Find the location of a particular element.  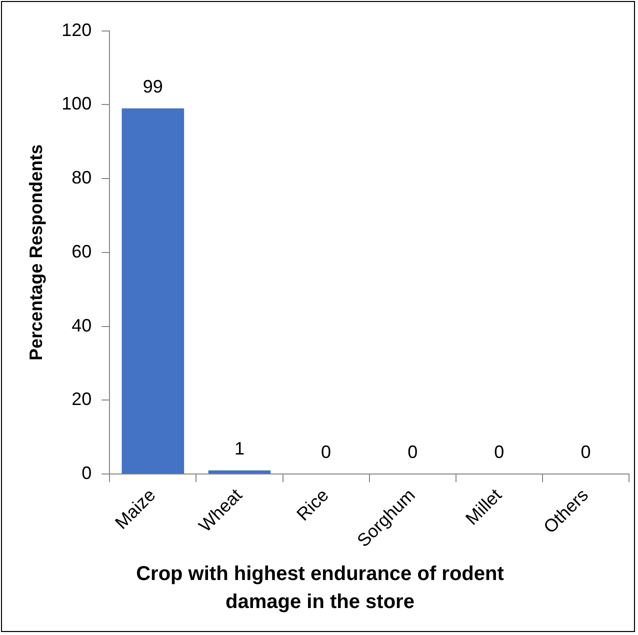

y-tick-label: 20 is located at coordinates (82, 399).